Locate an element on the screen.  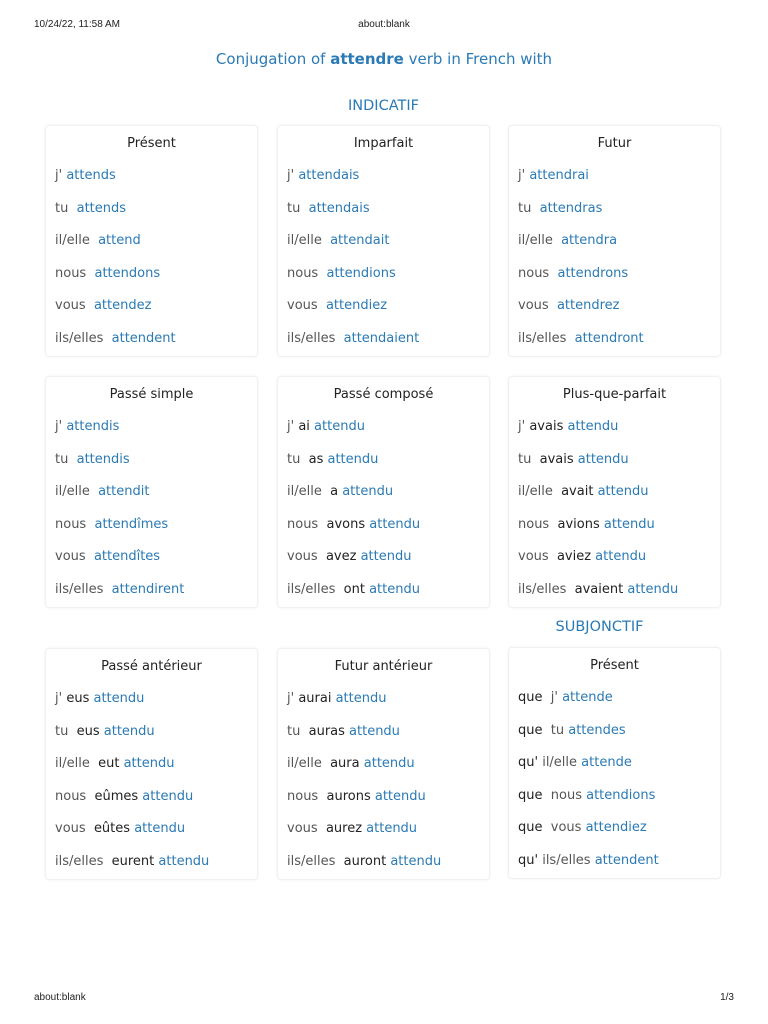
conjugation-row: tu auras attendu is located at coordinates (383, 732).